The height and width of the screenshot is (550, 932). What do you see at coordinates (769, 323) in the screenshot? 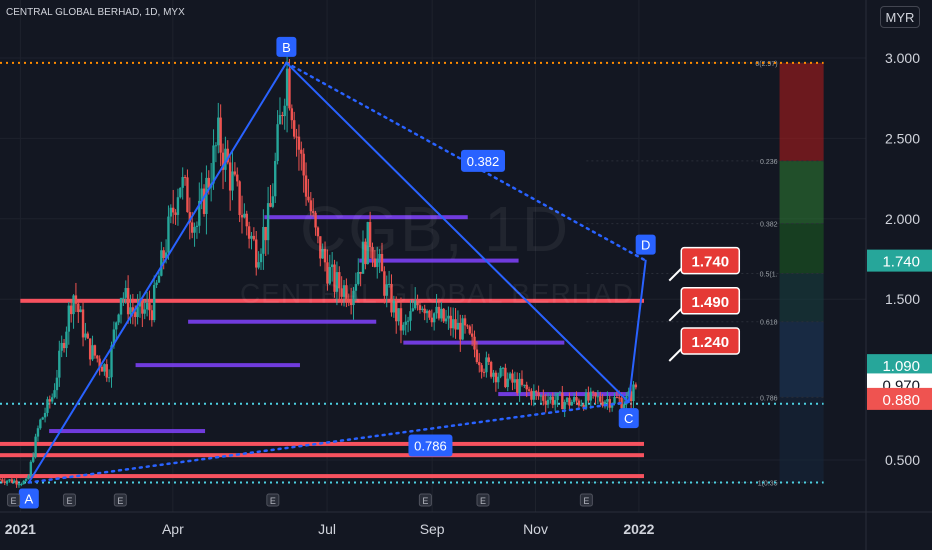
I see `fib-level-label: 0.618` at bounding box center [769, 323].